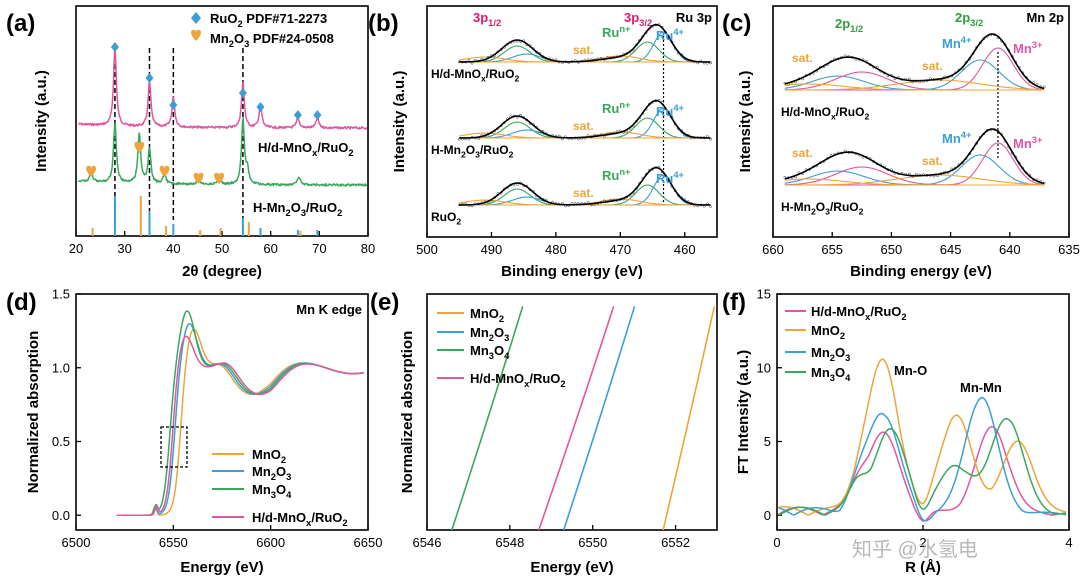 Image resolution: width=1080 pixels, height=579 pixels. I want to click on x-axis-title: R (Å), so click(923, 567).